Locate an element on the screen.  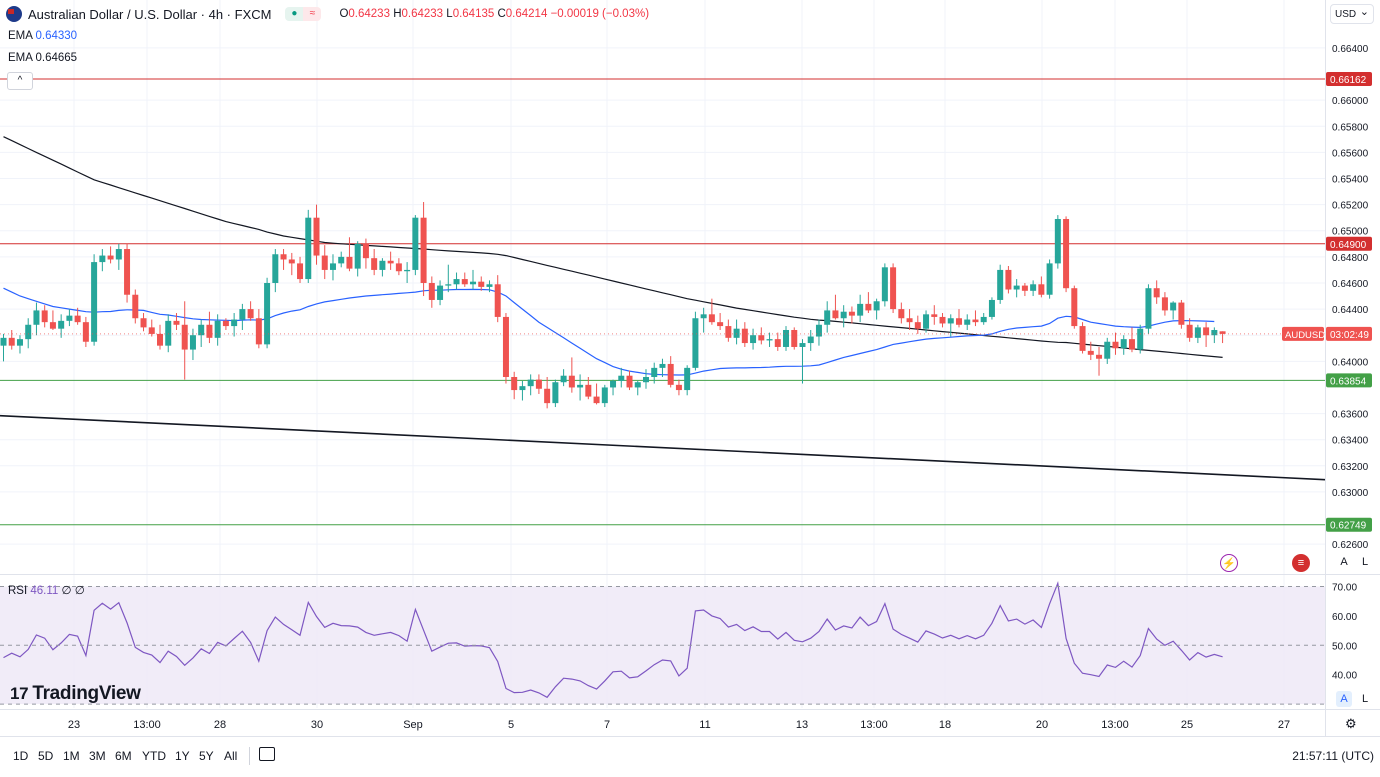
range-3m: 3M is located at coordinates (97, 756).